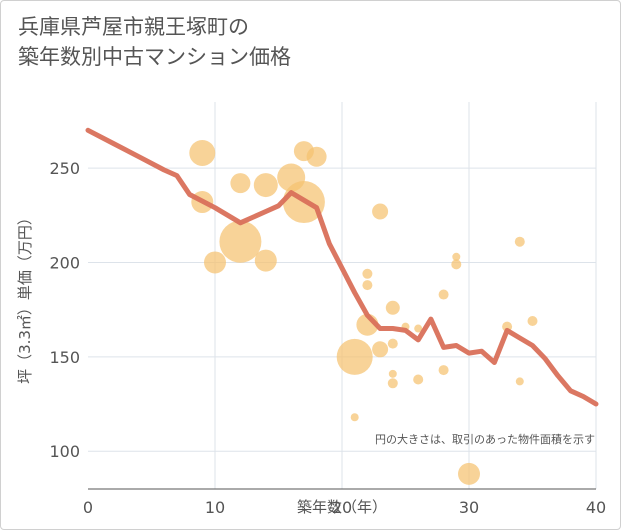 The height and width of the screenshot is (530, 621). What do you see at coordinates (596, 507) in the screenshot?
I see `x-tick-label: 40` at bounding box center [596, 507].